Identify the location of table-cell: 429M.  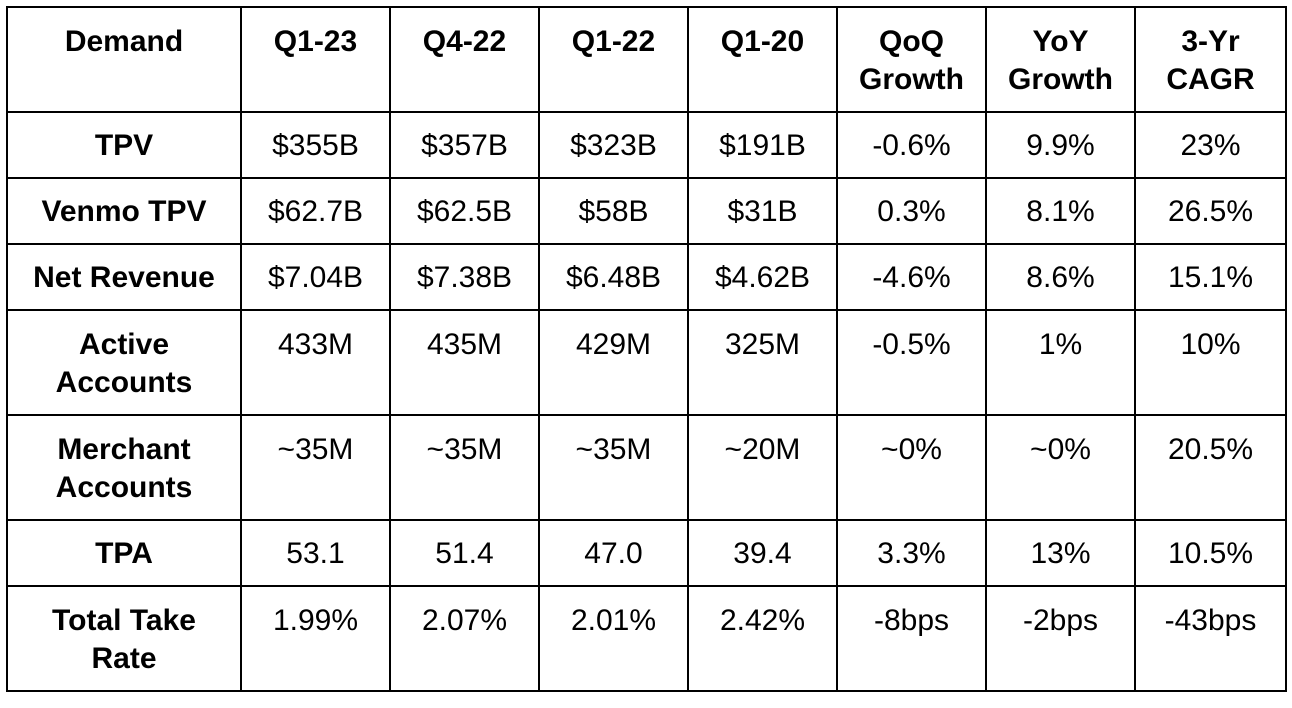
(613, 362).